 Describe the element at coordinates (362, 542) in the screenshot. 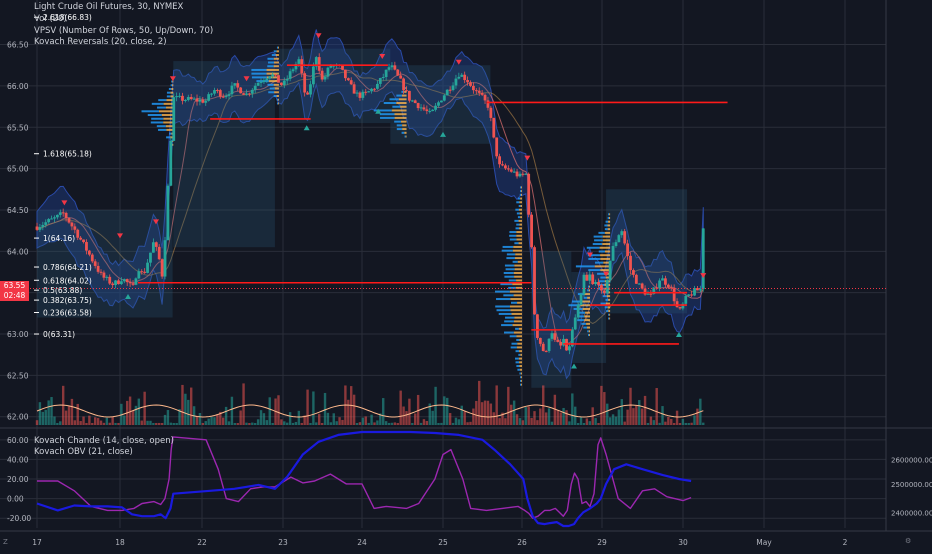

I see `time-axis-label: 24` at that location.